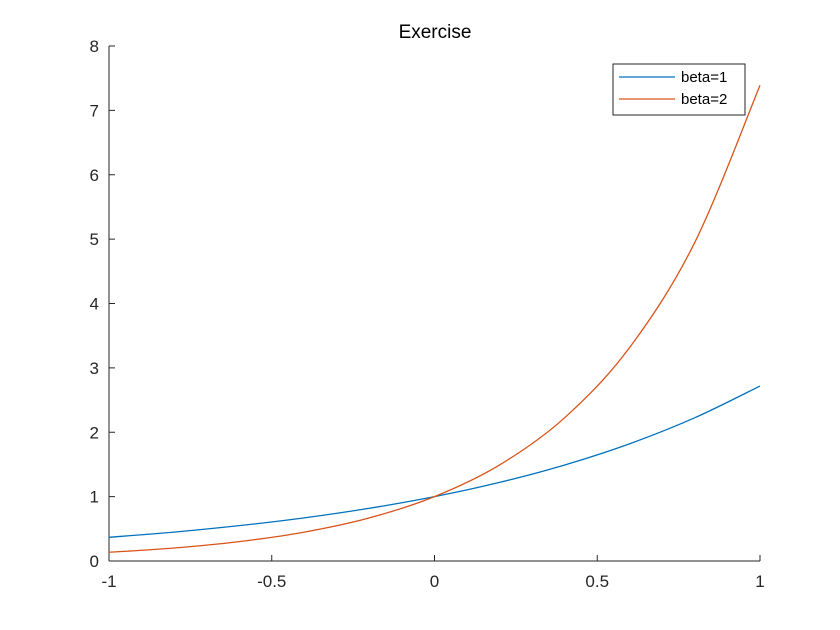  I want to click on legend: beta=1 beta=2, so click(679, 89).